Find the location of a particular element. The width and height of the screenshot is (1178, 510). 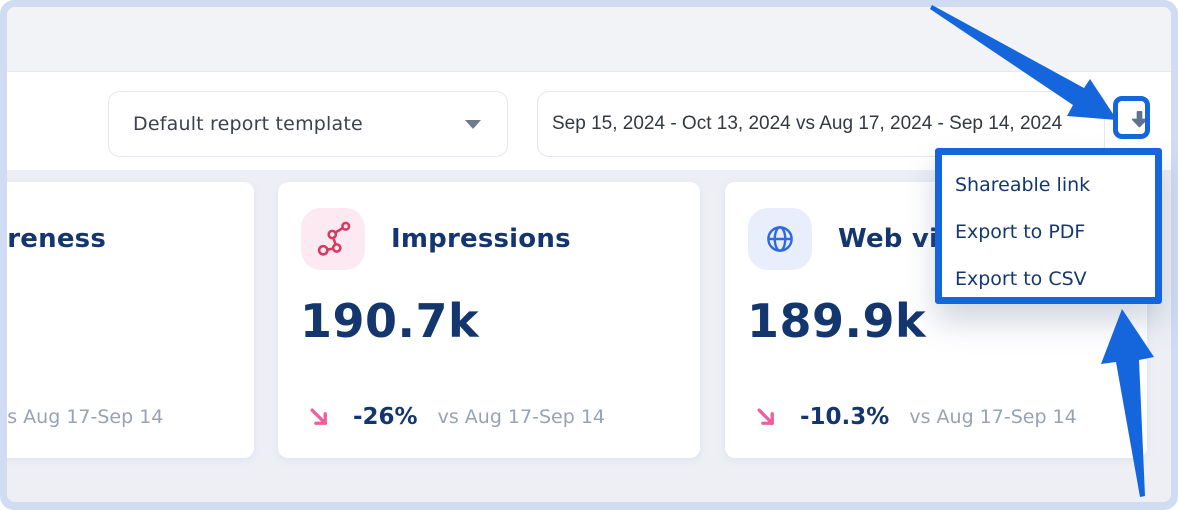

chevron-down-icon is located at coordinates (473, 124).